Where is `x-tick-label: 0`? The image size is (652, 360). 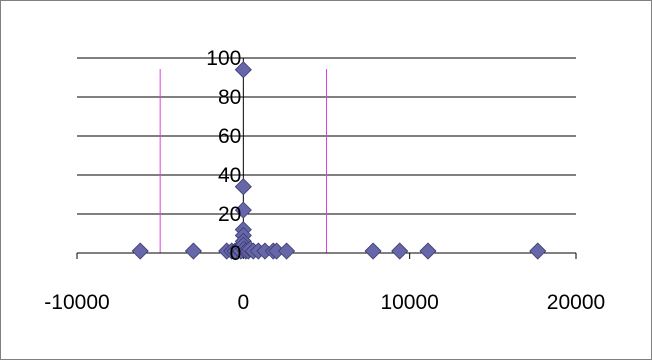
x-tick-label: 0 is located at coordinates (243, 302).